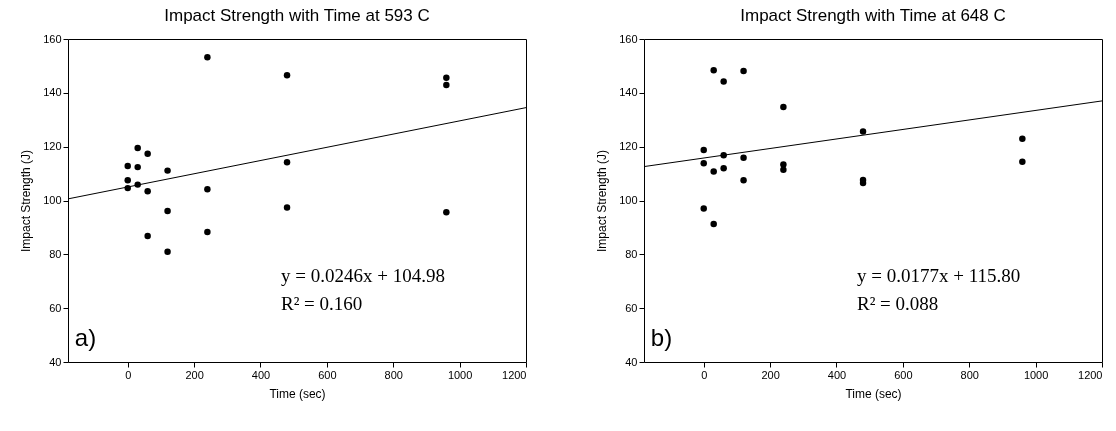 The width and height of the screenshot is (1116, 431). I want to click on annotation: y = 0.0177x + 115.80, so click(938, 276).